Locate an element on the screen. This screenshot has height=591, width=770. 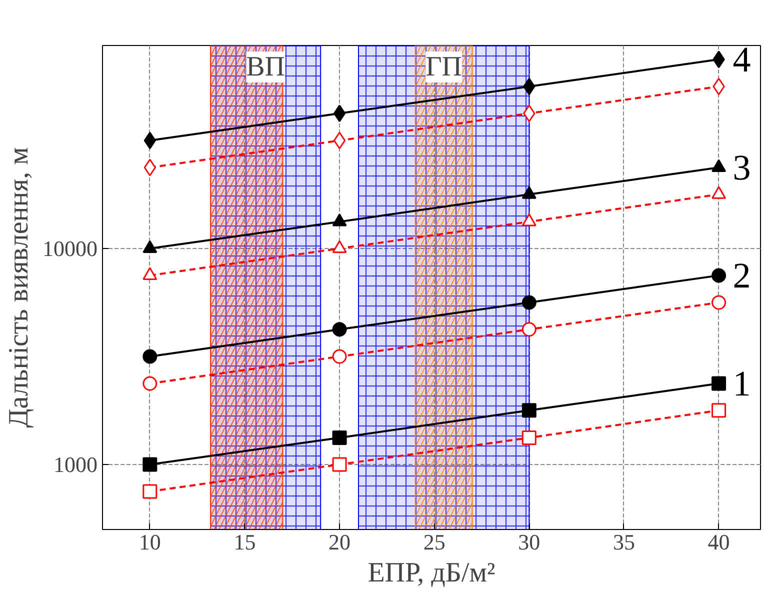
series-label: 4 is located at coordinates (741, 59).